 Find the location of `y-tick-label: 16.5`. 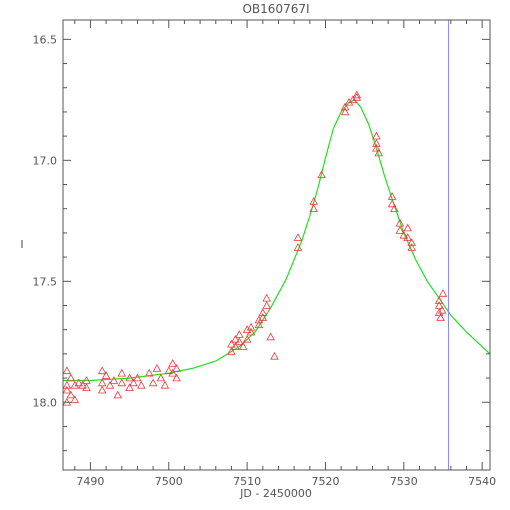

y-tick-label: 16.5 is located at coordinates (45, 39).